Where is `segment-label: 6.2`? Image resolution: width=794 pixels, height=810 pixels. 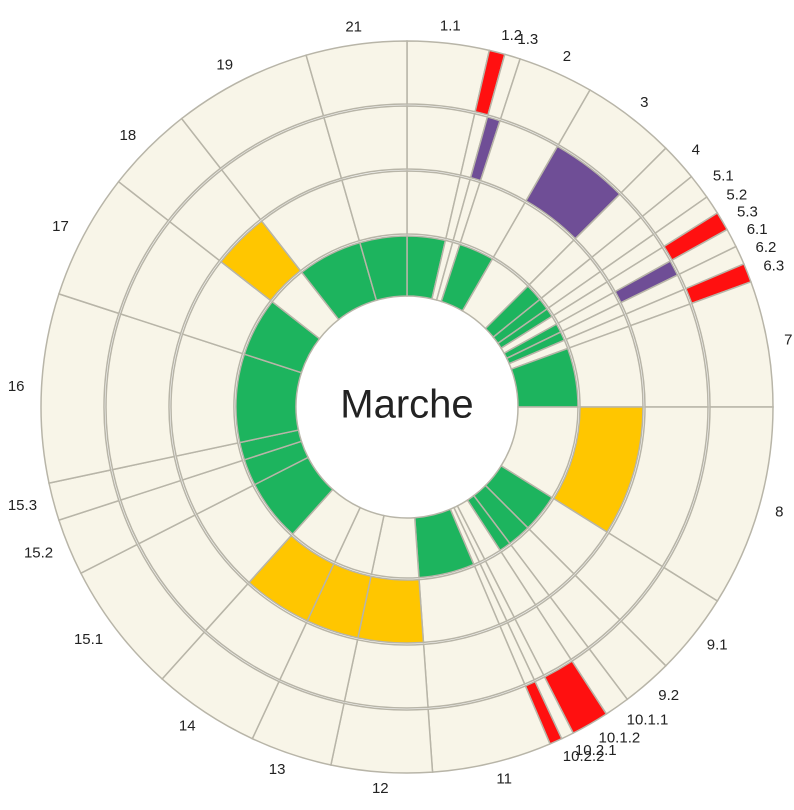
segment-label: 6.2 is located at coordinates (766, 247).